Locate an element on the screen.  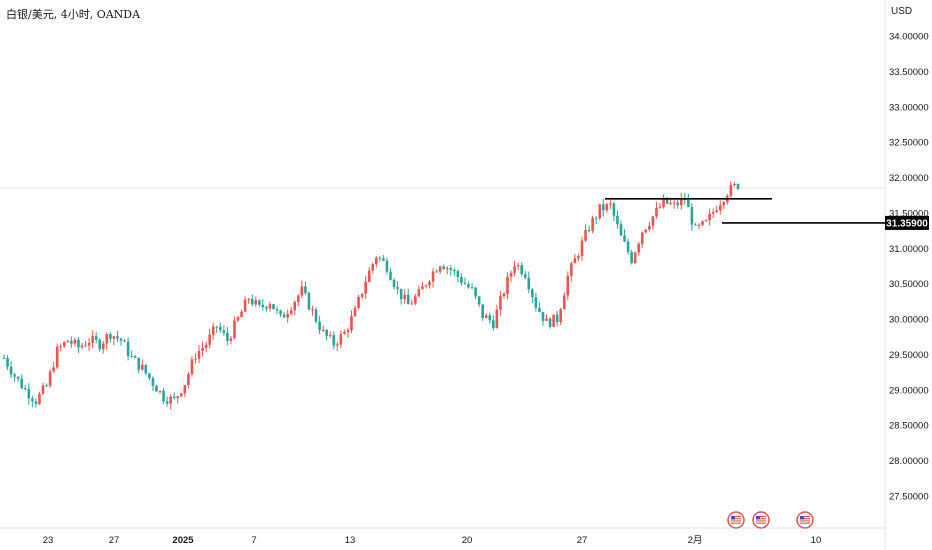
y-tick-label: 29.00000 is located at coordinates (909, 390).